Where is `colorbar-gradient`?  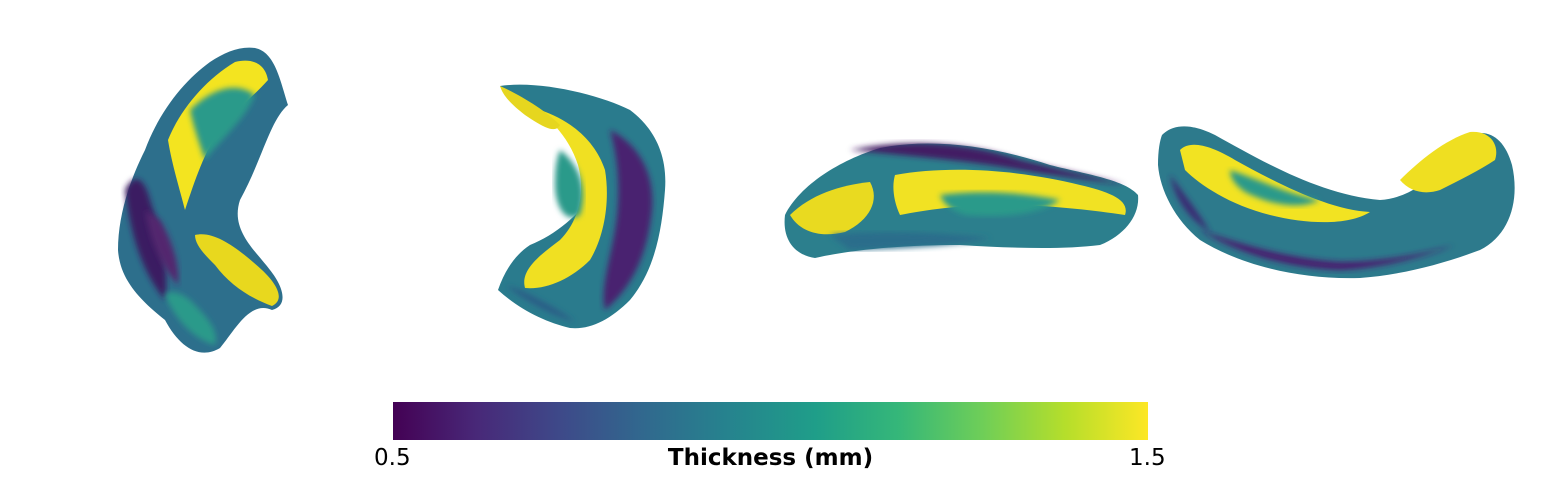
colorbar-gradient is located at coordinates (770, 421).